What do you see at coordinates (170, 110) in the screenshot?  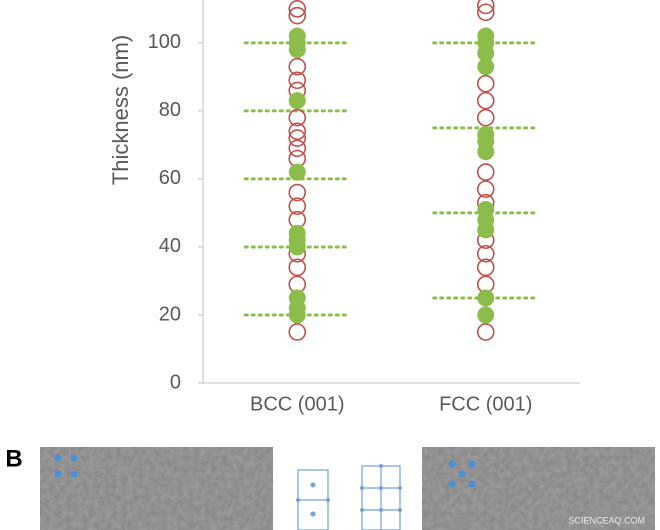 I see `y-tick-label: 80` at bounding box center [170, 110].